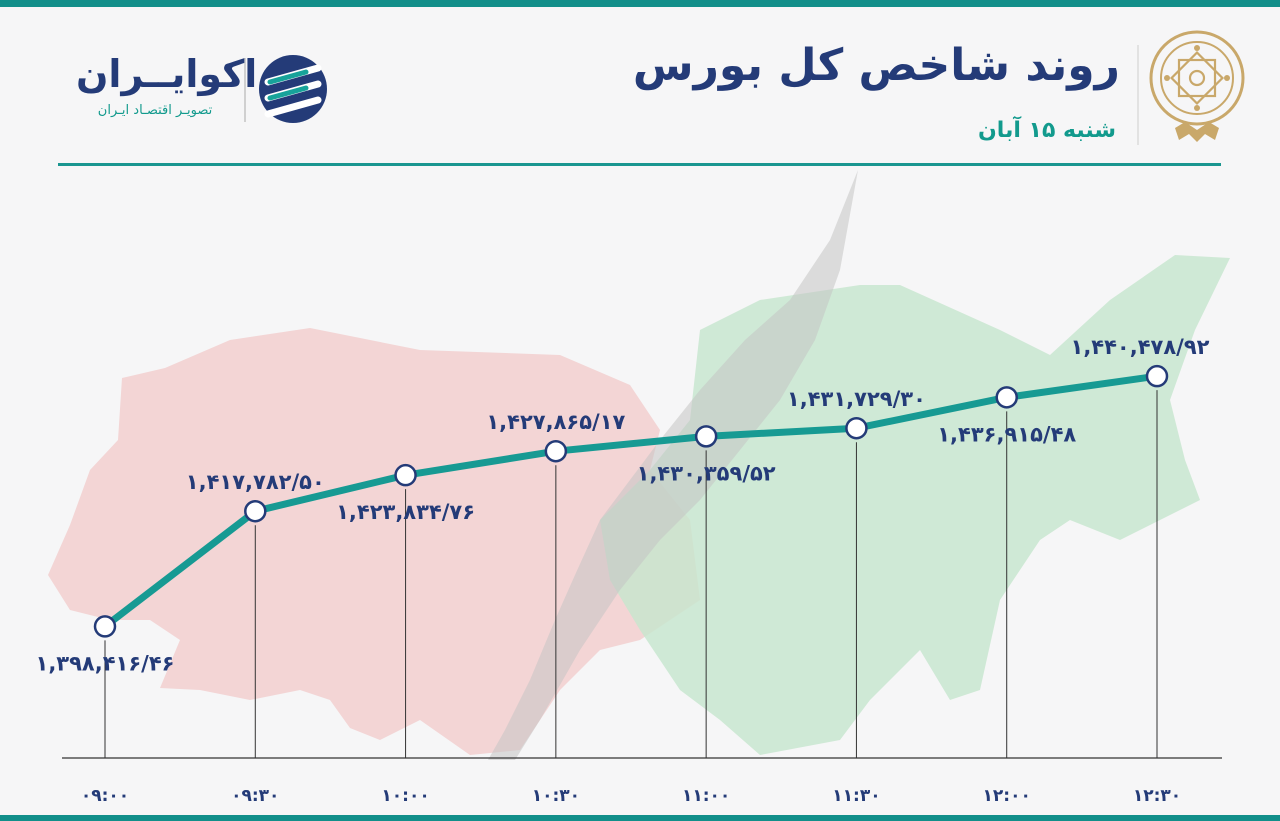 The width and height of the screenshot is (1280, 821). Describe the element at coordinates (245, 90) in the screenshot. I see `brand-divider` at that location.